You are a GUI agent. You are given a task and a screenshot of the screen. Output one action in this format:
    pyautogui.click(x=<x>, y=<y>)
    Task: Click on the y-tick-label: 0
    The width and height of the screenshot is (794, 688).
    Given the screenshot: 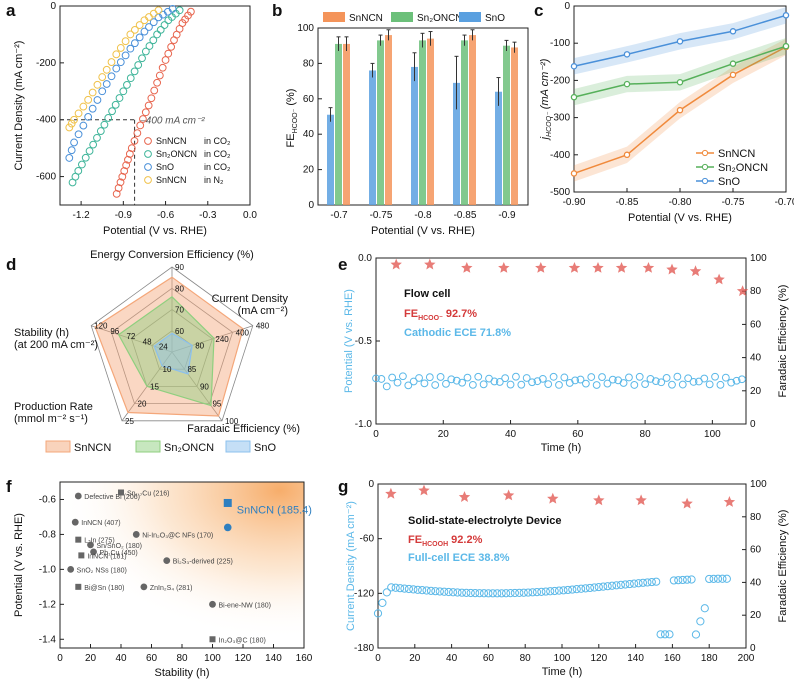 What is the action you would take?
    pyautogui.click(x=371, y=484)
    